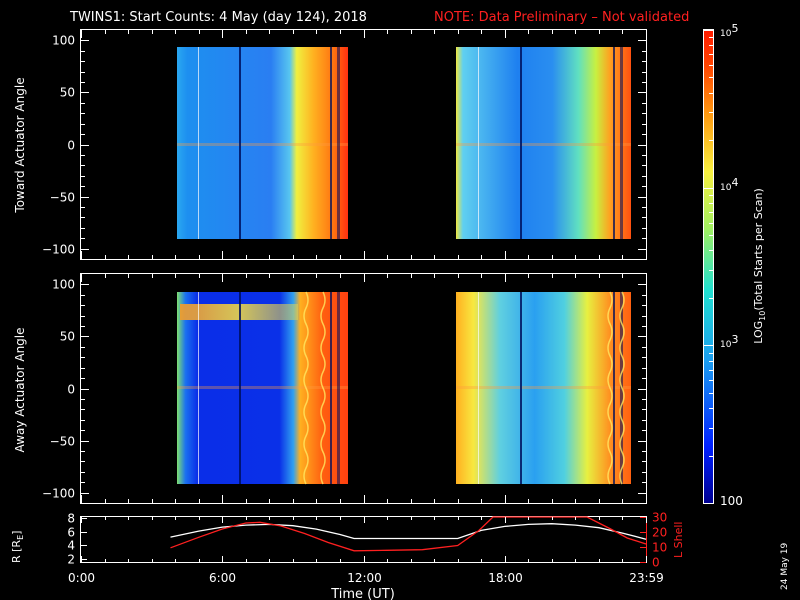 The image size is (800, 600). What do you see at coordinates (785, 566) in the screenshot?
I see `date-stamp: 24 May 19` at bounding box center [785, 566].